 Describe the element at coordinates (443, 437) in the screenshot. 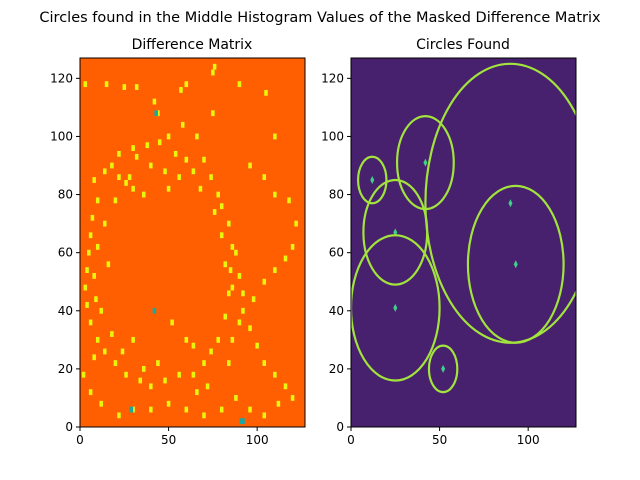

I see `circles-found-x-axis: 0 50 100` at that location.